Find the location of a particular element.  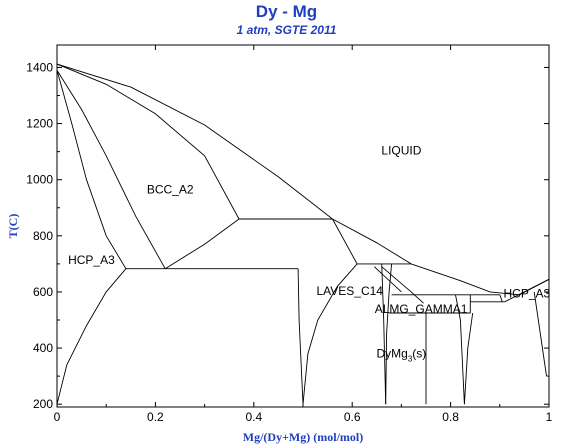

region-label-suffix: (s) is located at coordinates (419, 353).